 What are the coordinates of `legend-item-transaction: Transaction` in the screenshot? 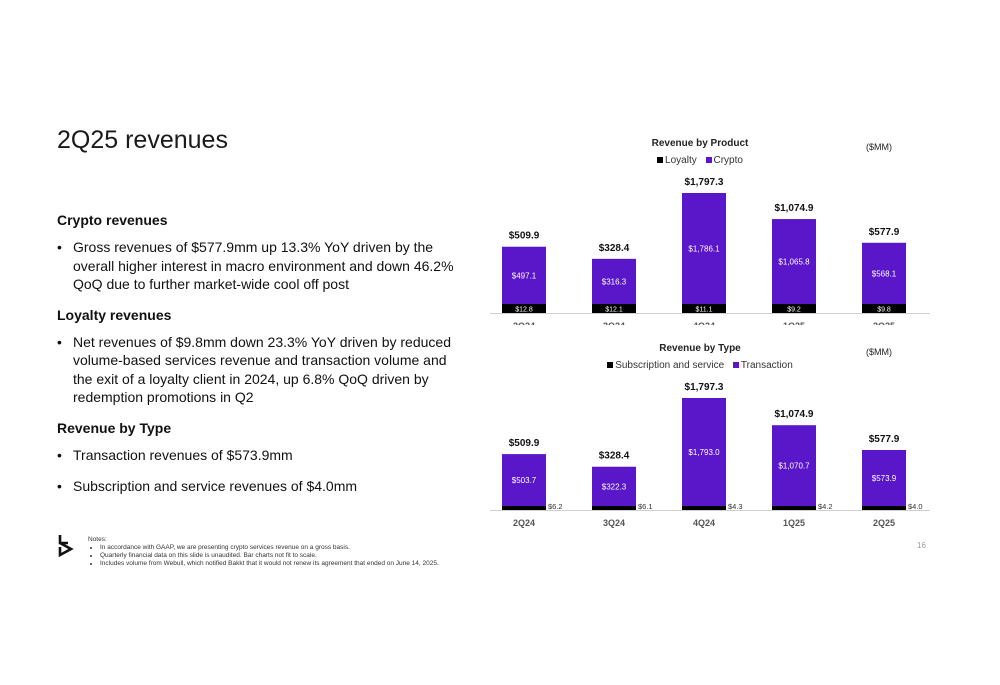 It's located at (762, 365).